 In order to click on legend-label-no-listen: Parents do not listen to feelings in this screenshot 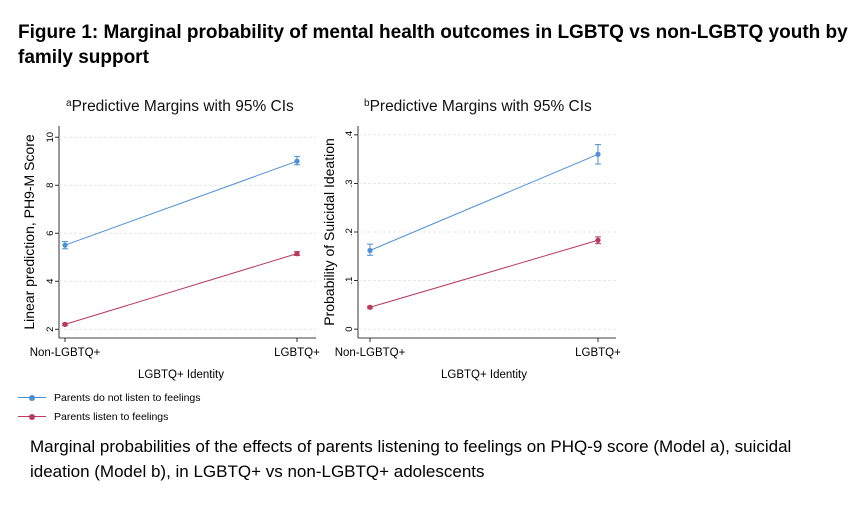, I will do `click(127, 397)`.